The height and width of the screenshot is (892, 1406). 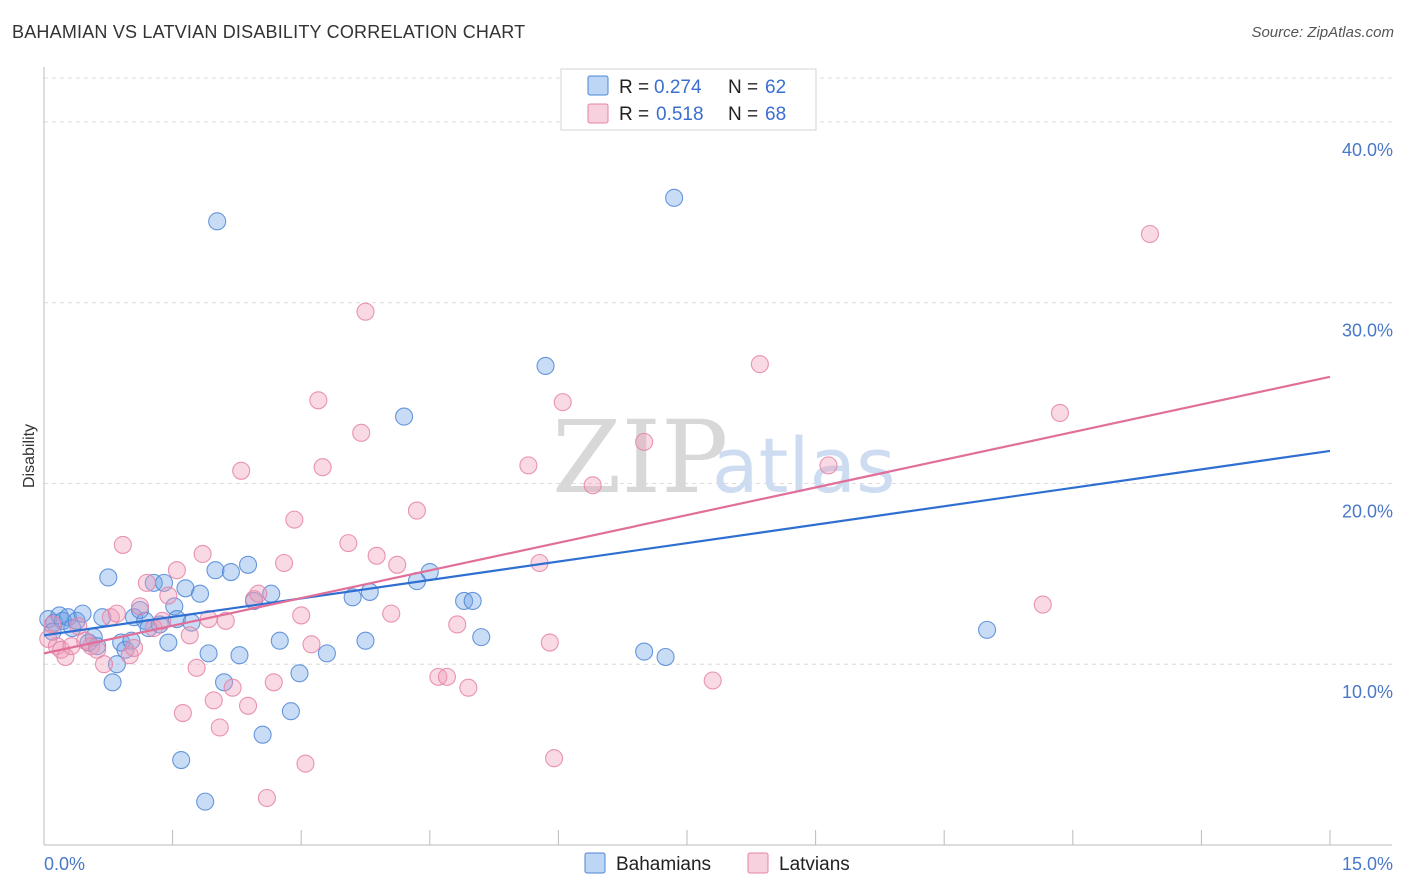 What do you see at coordinates (598, 113) in the screenshot?
I see `legend-swatch-latvians` at bounding box center [598, 113].